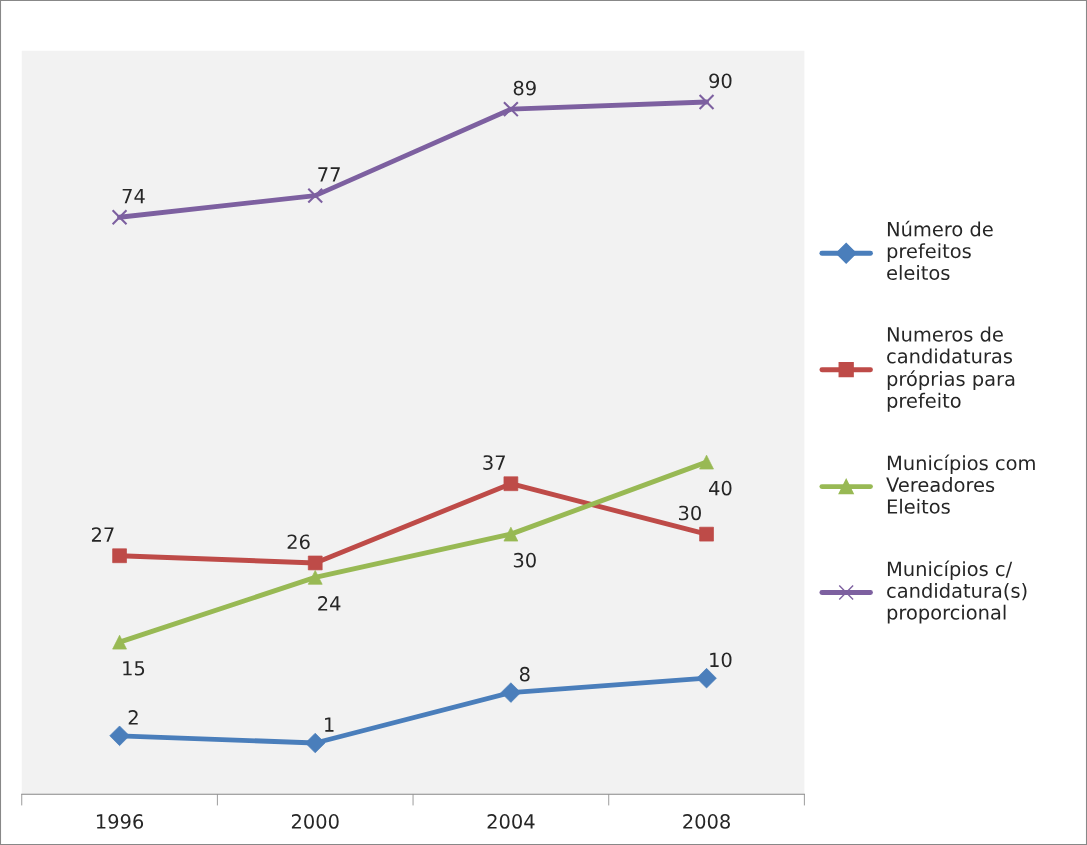 Image resolution: width=1087 pixels, height=845 pixels. I want to click on legend-label: Numeros de candidaturas próprias para prefeito, so click(951, 369).